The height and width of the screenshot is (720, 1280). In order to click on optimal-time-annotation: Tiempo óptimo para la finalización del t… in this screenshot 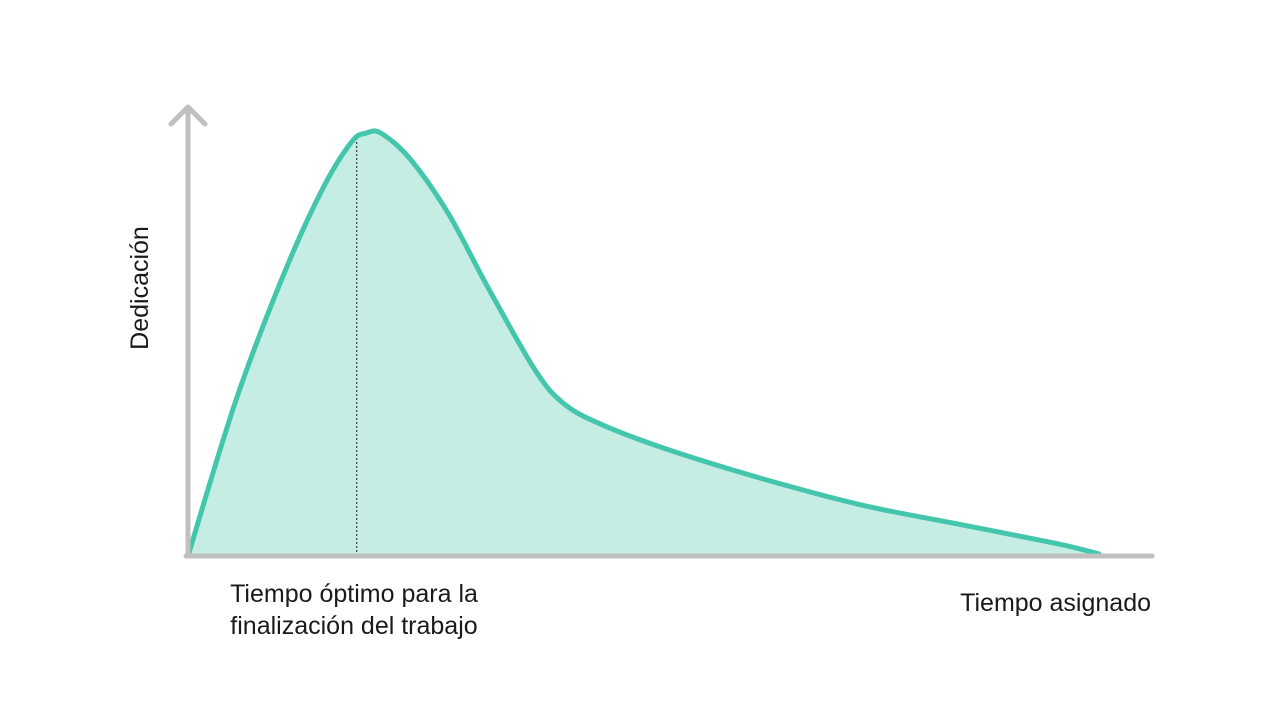, I will do `click(354, 610)`.